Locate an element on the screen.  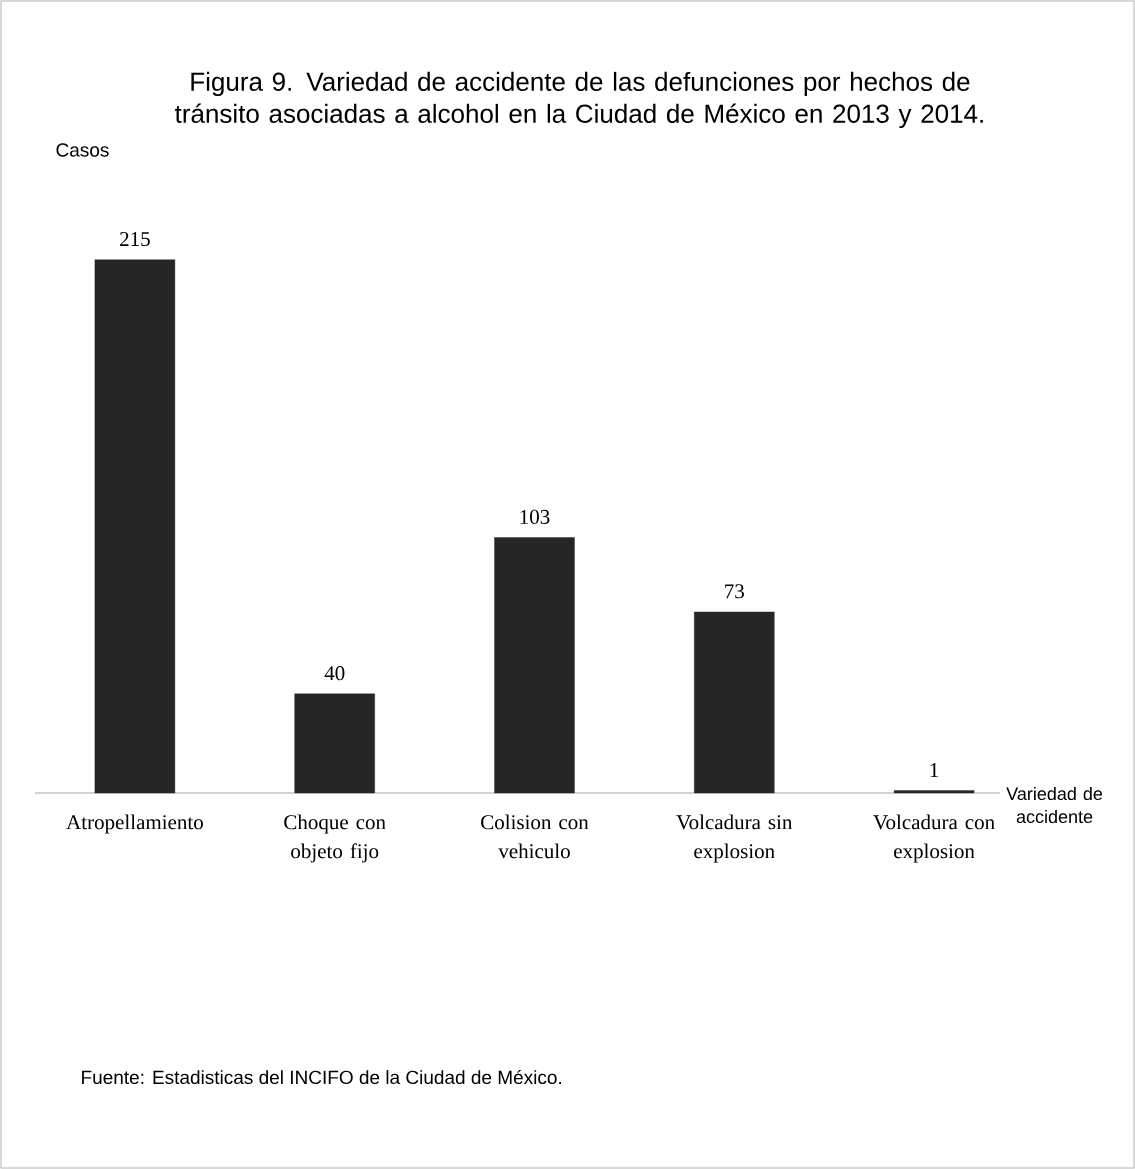
data-label: 40 is located at coordinates (334, 673).